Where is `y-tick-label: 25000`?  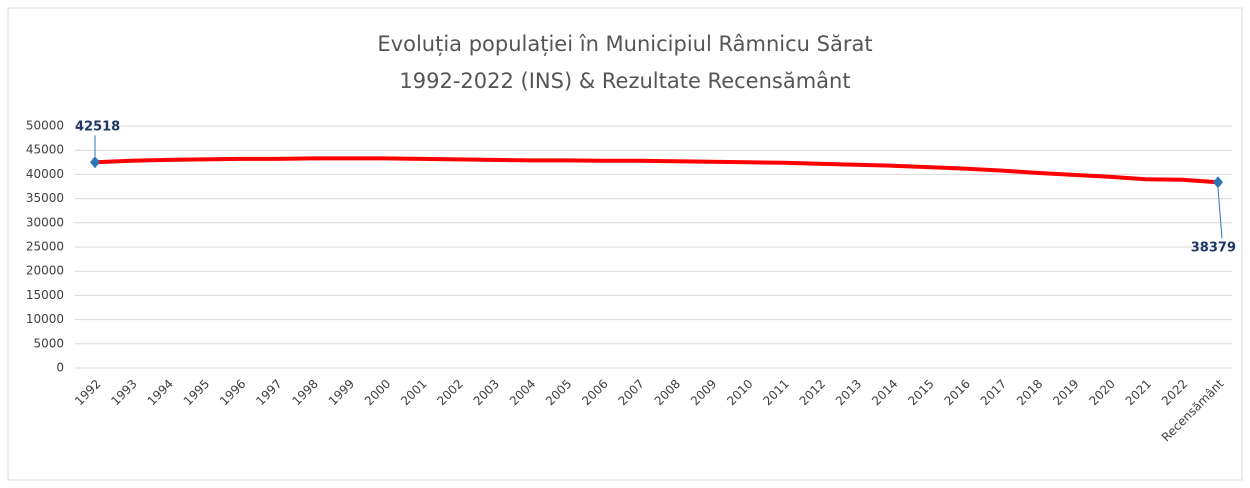 y-tick-label: 25000 is located at coordinates (45, 247).